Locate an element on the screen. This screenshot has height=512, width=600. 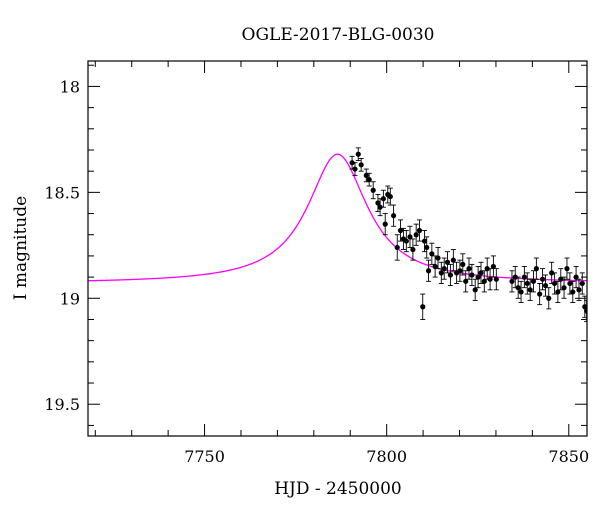
y-tick-label: 18.5 is located at coordinates (62, 192).